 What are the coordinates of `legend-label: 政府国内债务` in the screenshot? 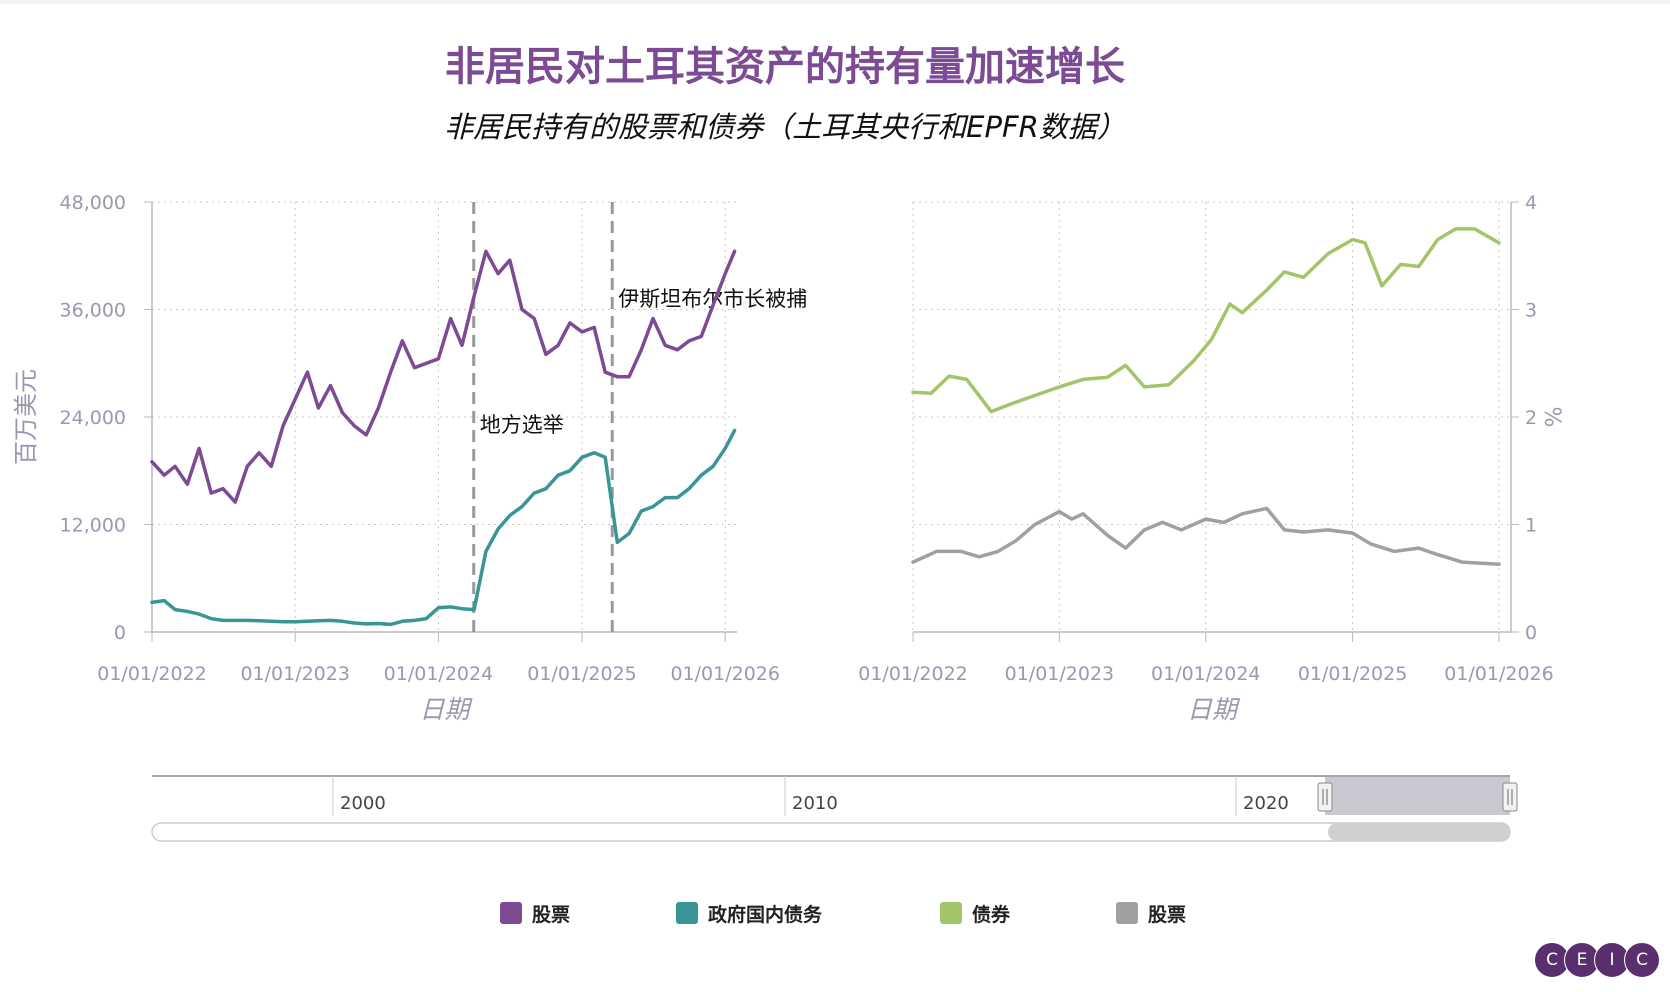 It's located at (765, 914).